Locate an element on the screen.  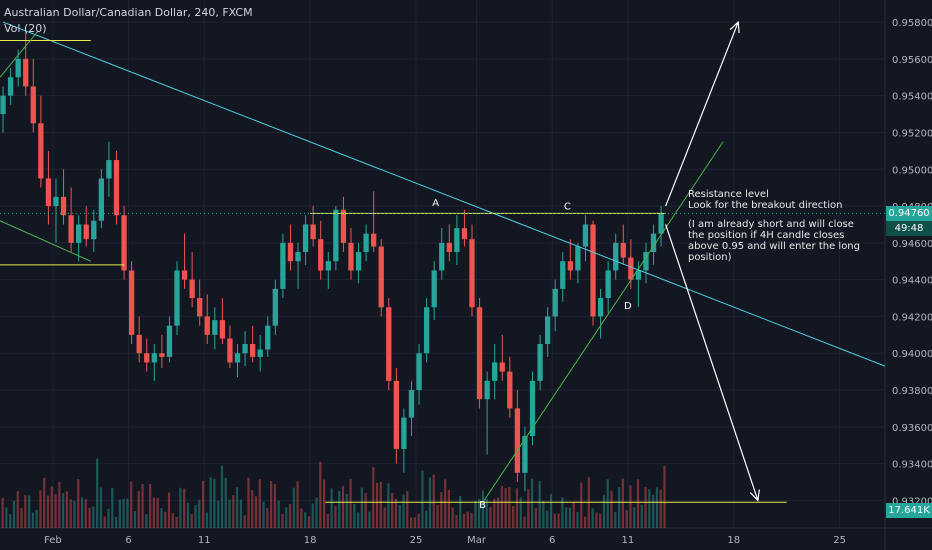
breakdown-arrow-shaft is located at coordinates (712, 362).